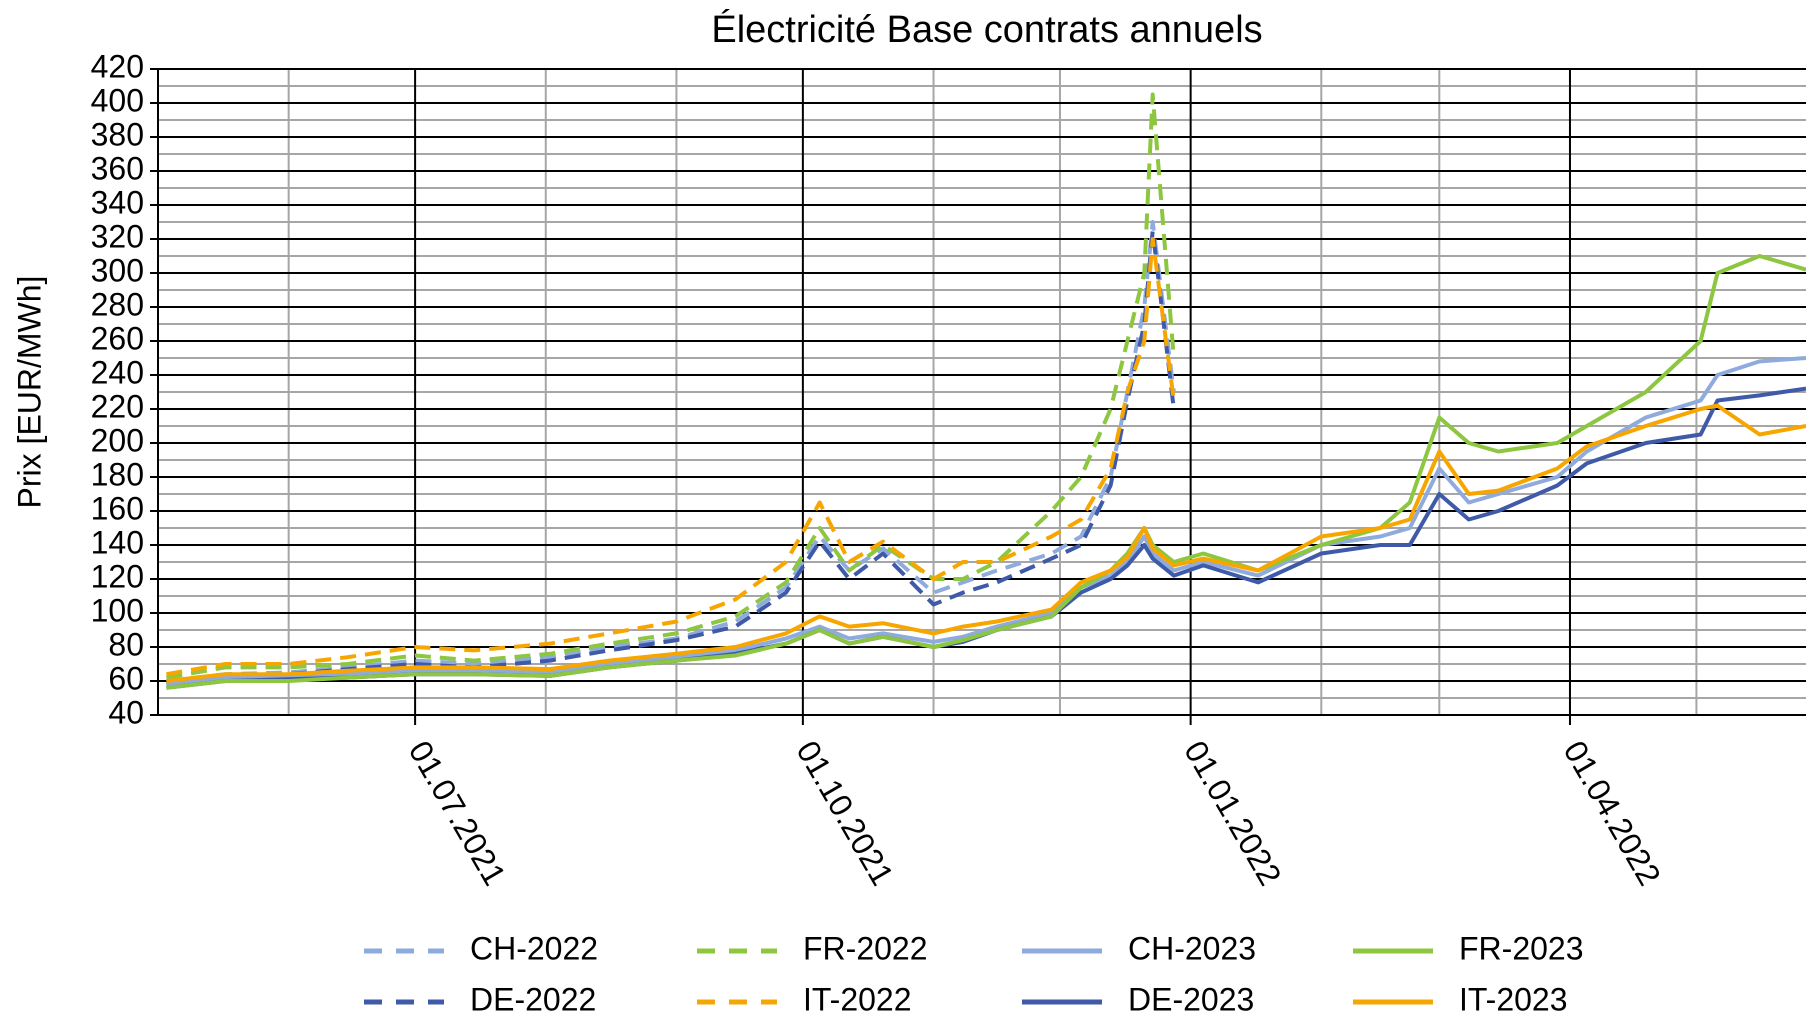 This screenshot has width=1806, height=1021. Describe the element at coordinates (117, 168) in the screenshot. I see `y-tick-label: 360` at that location.